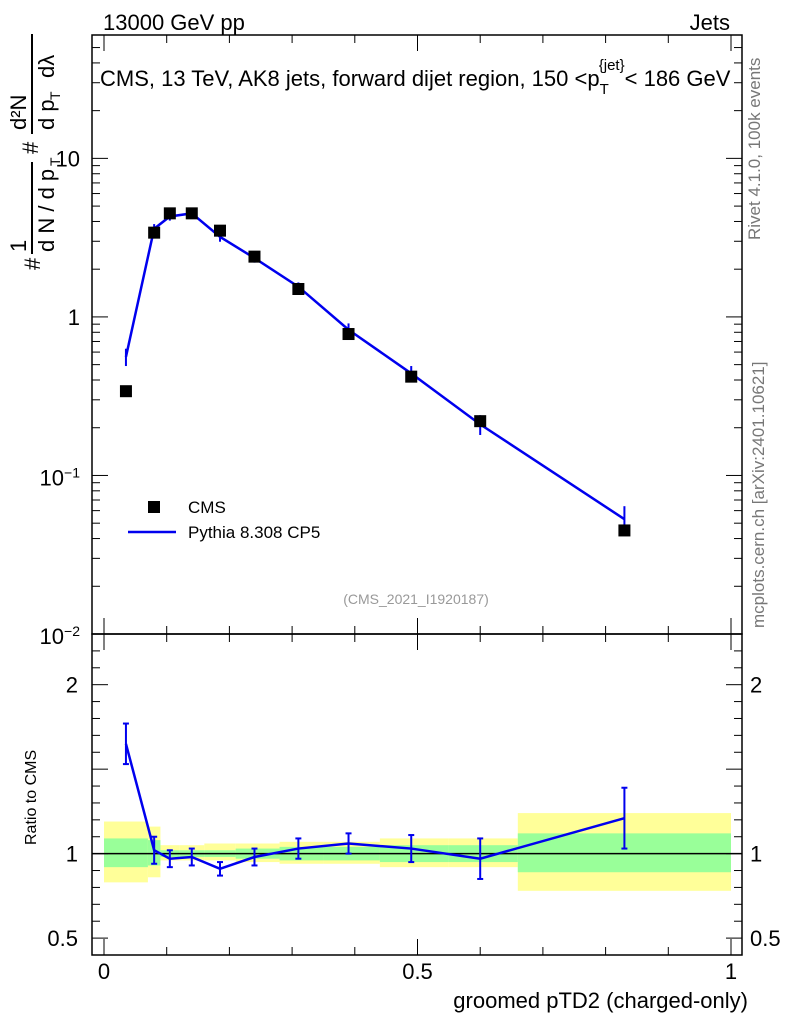 The width and height of the screenshot is (786, 1024). What do you see at coordinates (756, 685) in the screenshot?
I see `ratio-y-tick-label-2-right: 2` at bounding box center [756, 685].